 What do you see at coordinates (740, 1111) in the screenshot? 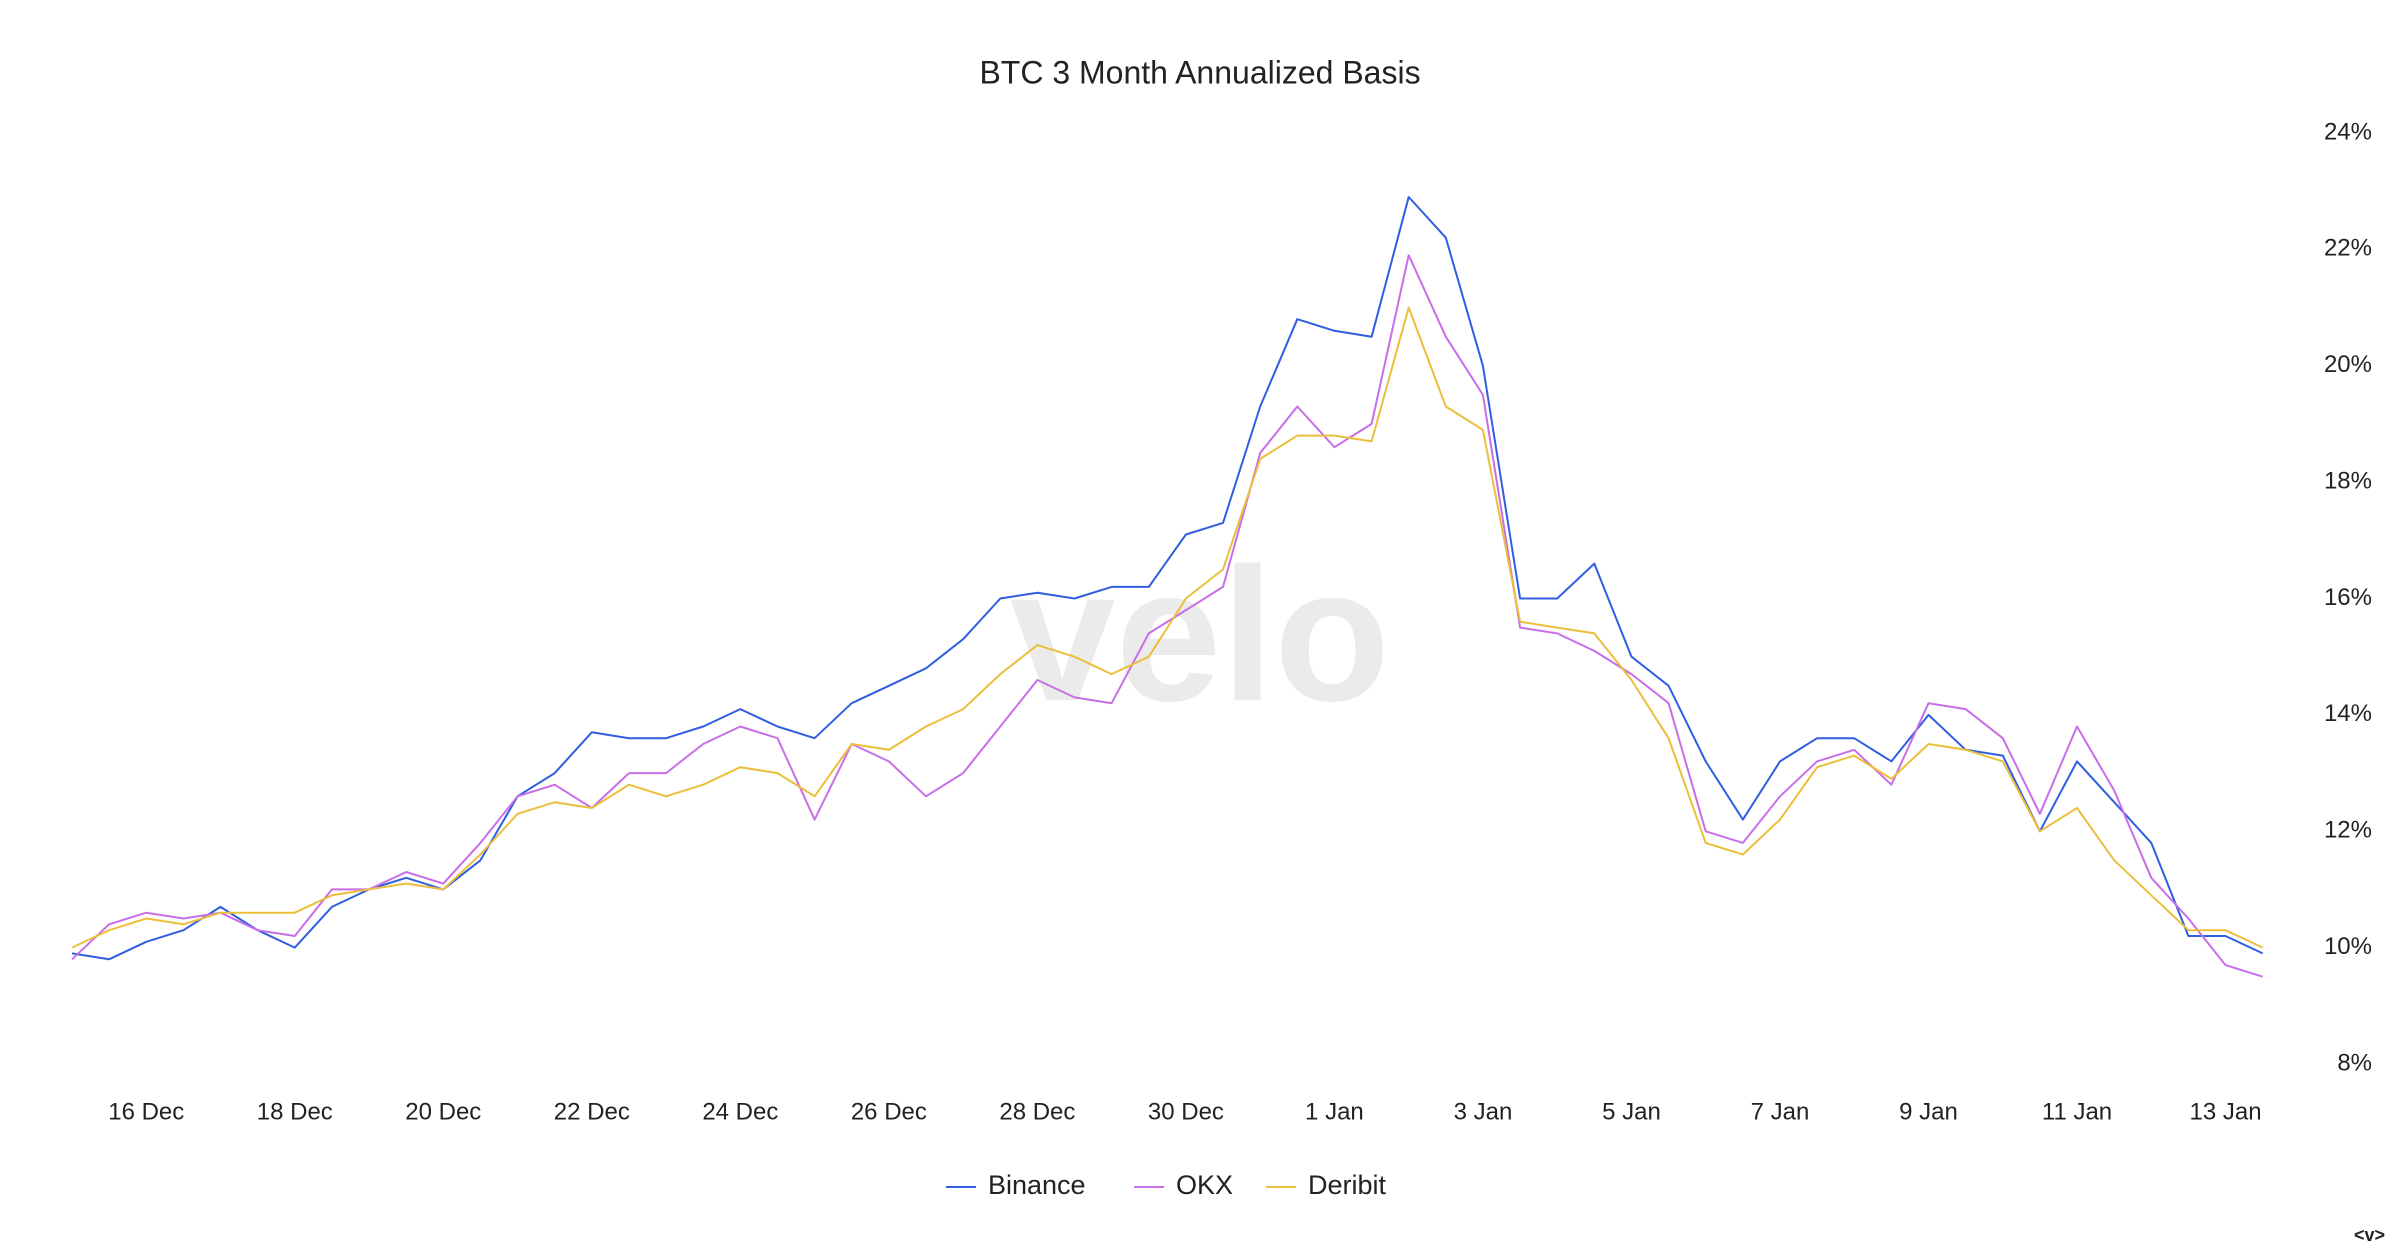
I see `x-tick-label: 24 Dec` at bounding box center [740, 1111].